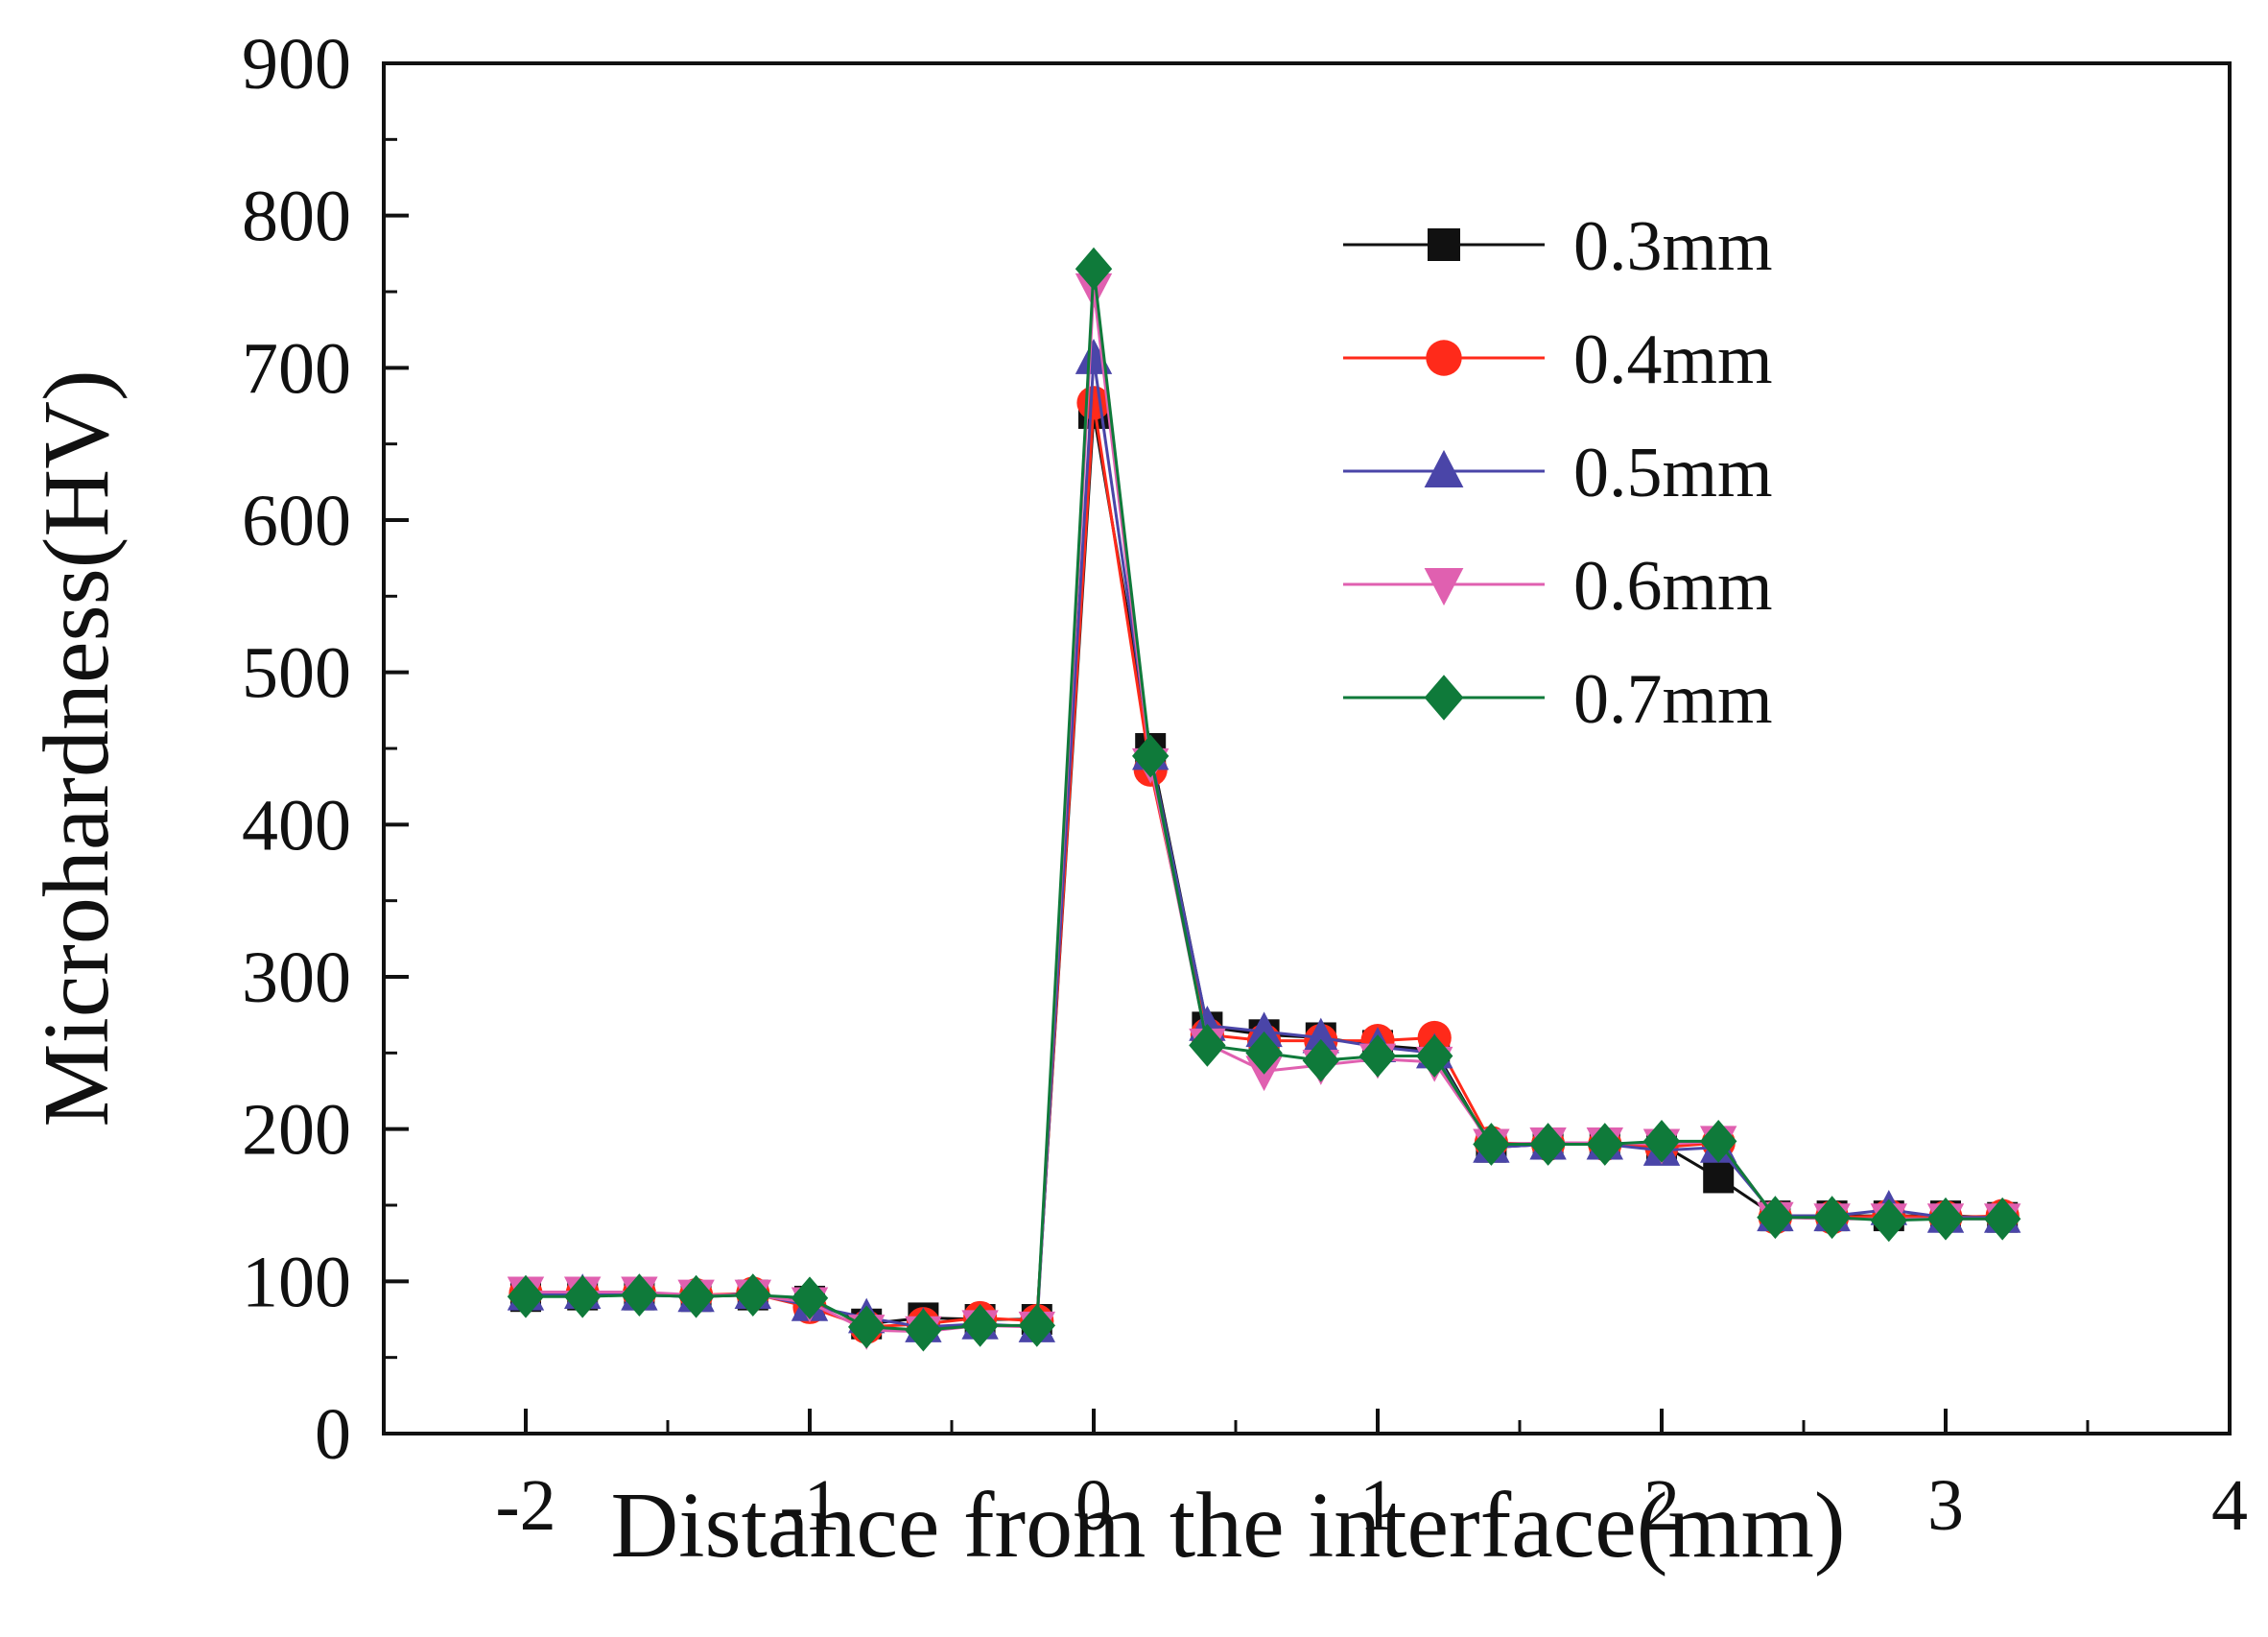 The width and height of the screenshot is (2268, 1637). What do you see at coordinates (1673, 699) in the screenshot?
I see `legend-label: 0.7mm` at bounding box center [1673, 699].